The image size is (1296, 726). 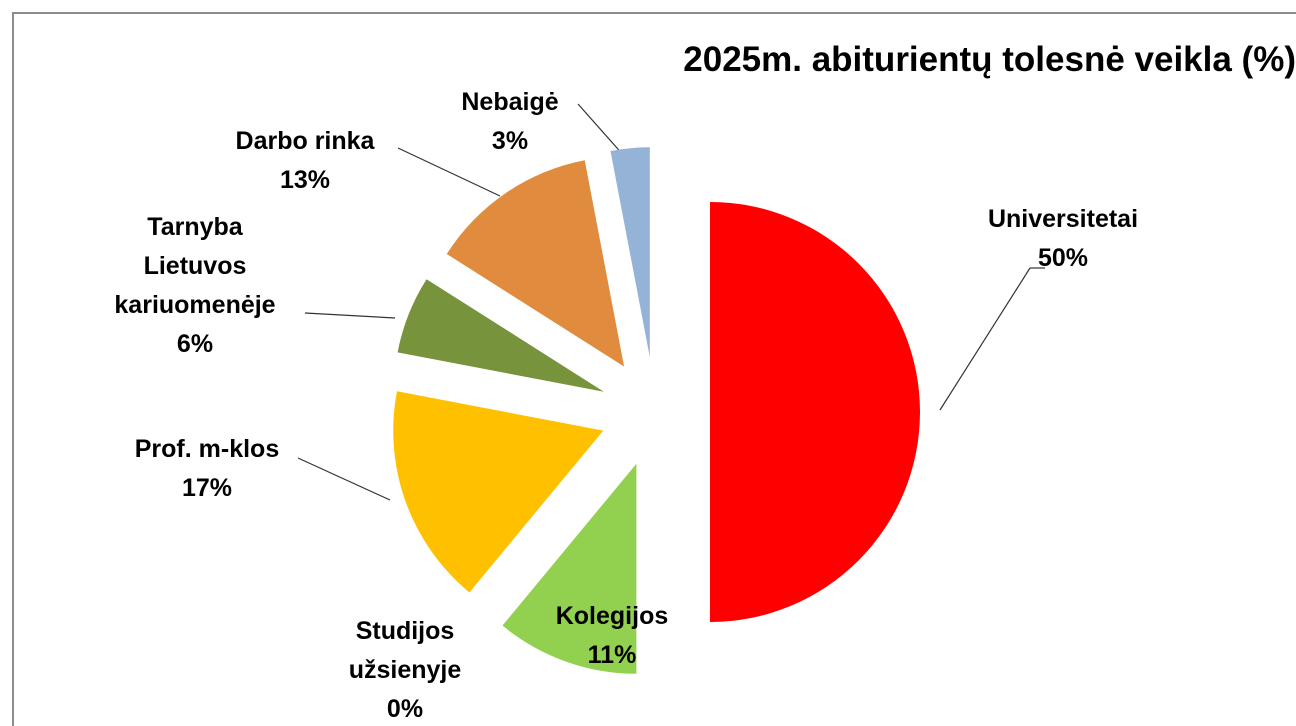 I want to click on data-label: Kolegijos 11%, so click(x=612, y=636).